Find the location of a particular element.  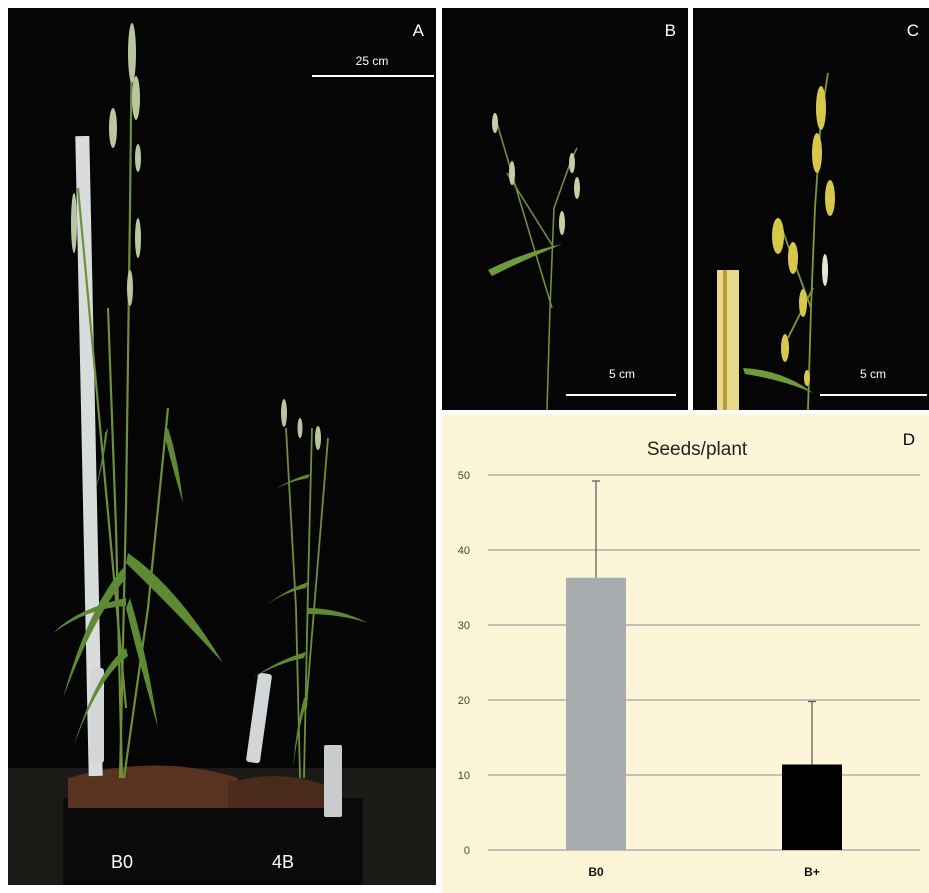

panel-a-scale-bar is located at coordinates (373, 76).